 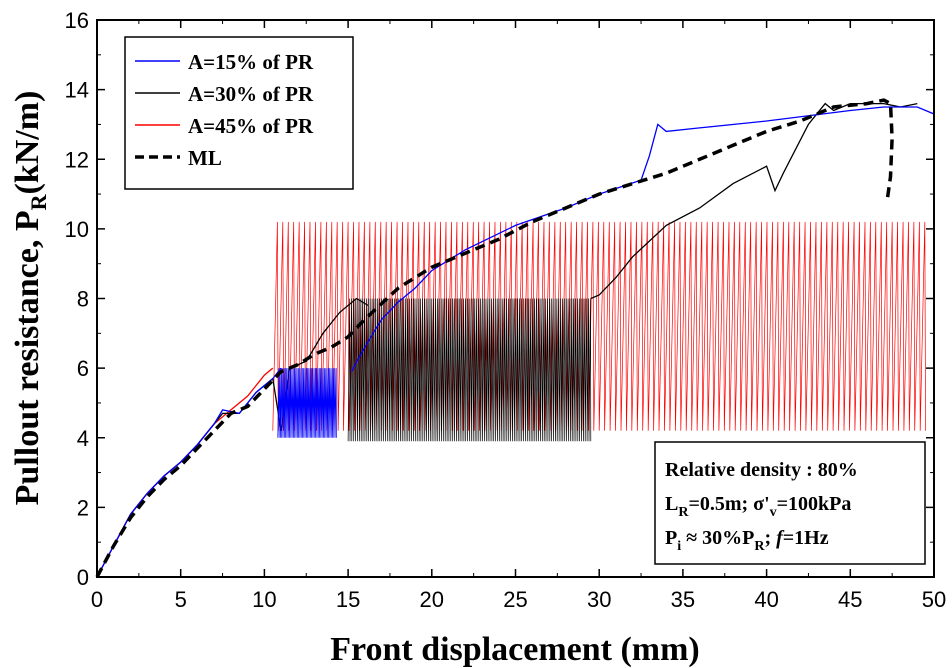 What do you see at coordinates (515, 599) in the screenshot?
I see `x-tick-label: 25` at bounding box center [515, 599].